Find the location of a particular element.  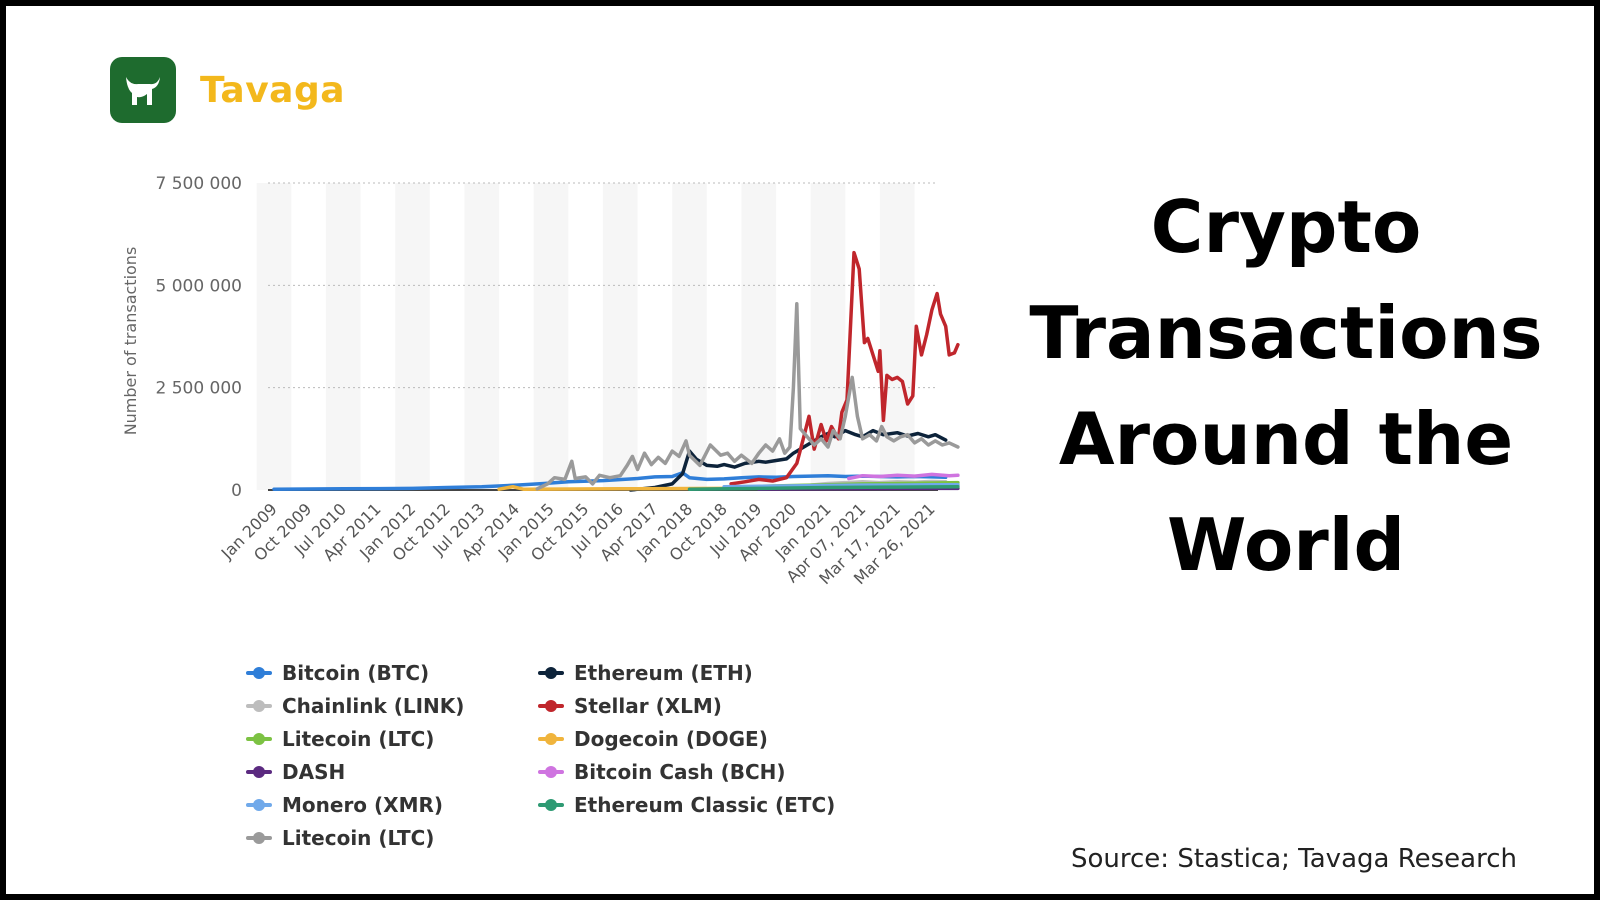

legend-item: Monero (XMR) is located at coordinates (392, 805).